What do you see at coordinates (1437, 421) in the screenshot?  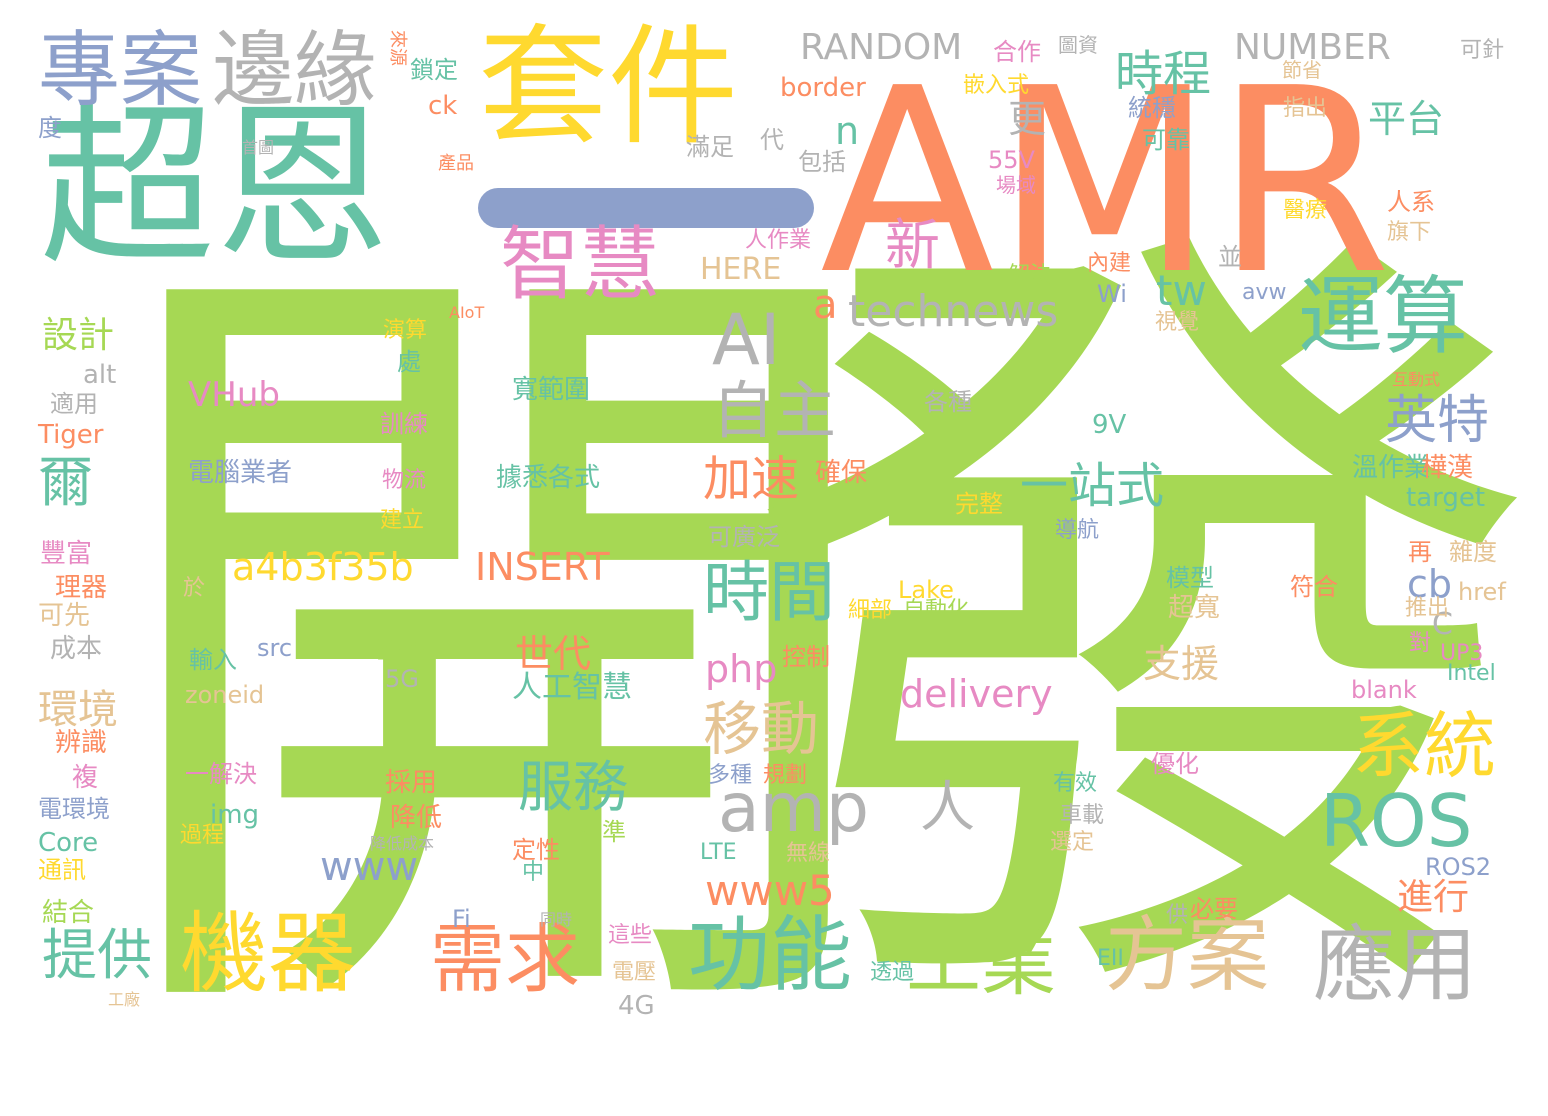 I see `word-cjk-17: 英特` at bounding box center [1437, 421].